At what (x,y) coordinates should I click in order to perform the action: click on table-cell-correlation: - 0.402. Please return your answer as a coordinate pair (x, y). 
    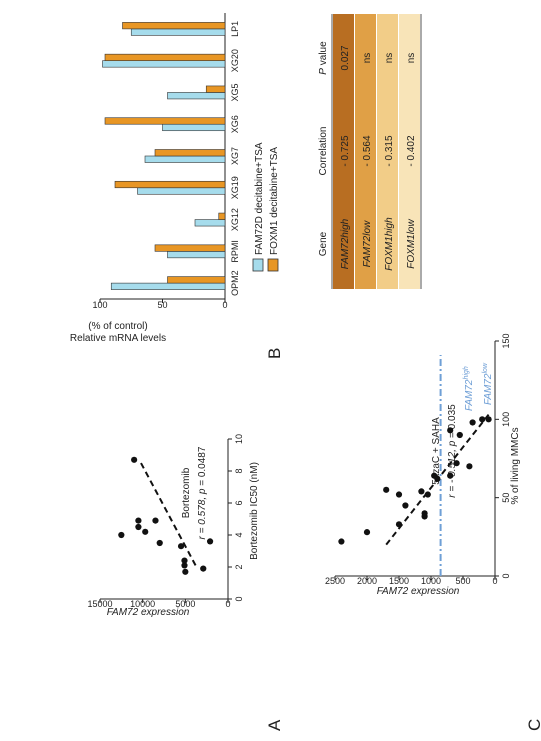
    Looking at the image, I should click on (411, 151).